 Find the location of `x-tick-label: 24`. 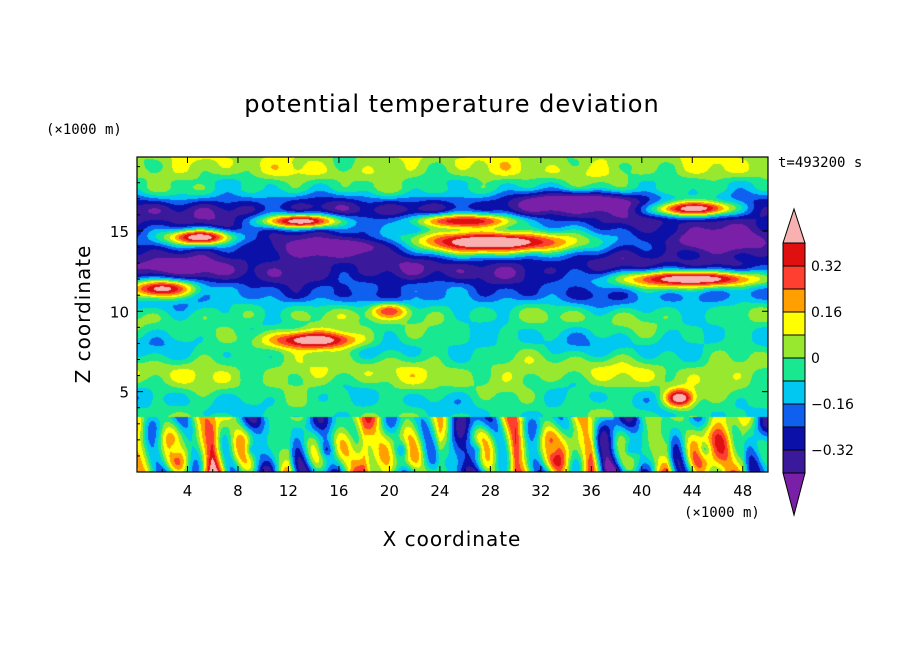

x-tick-label: 24 is located at coordinates (439, 491).